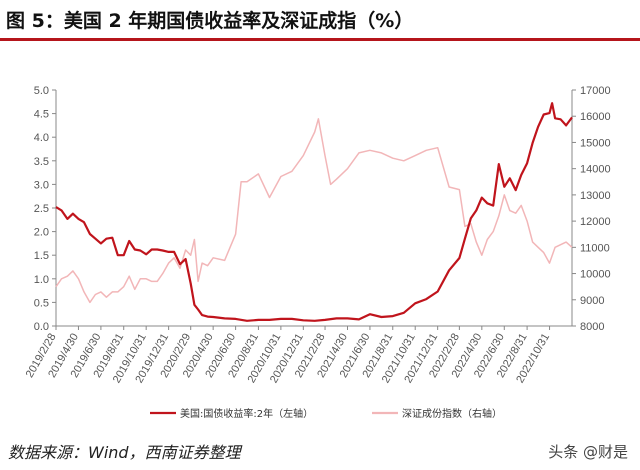 The height and width of the screenshot is (470, 640). Describe the element at coordinates (592, 301) in the screenshot. I see `y-right-tick-label: 9000` at that location.